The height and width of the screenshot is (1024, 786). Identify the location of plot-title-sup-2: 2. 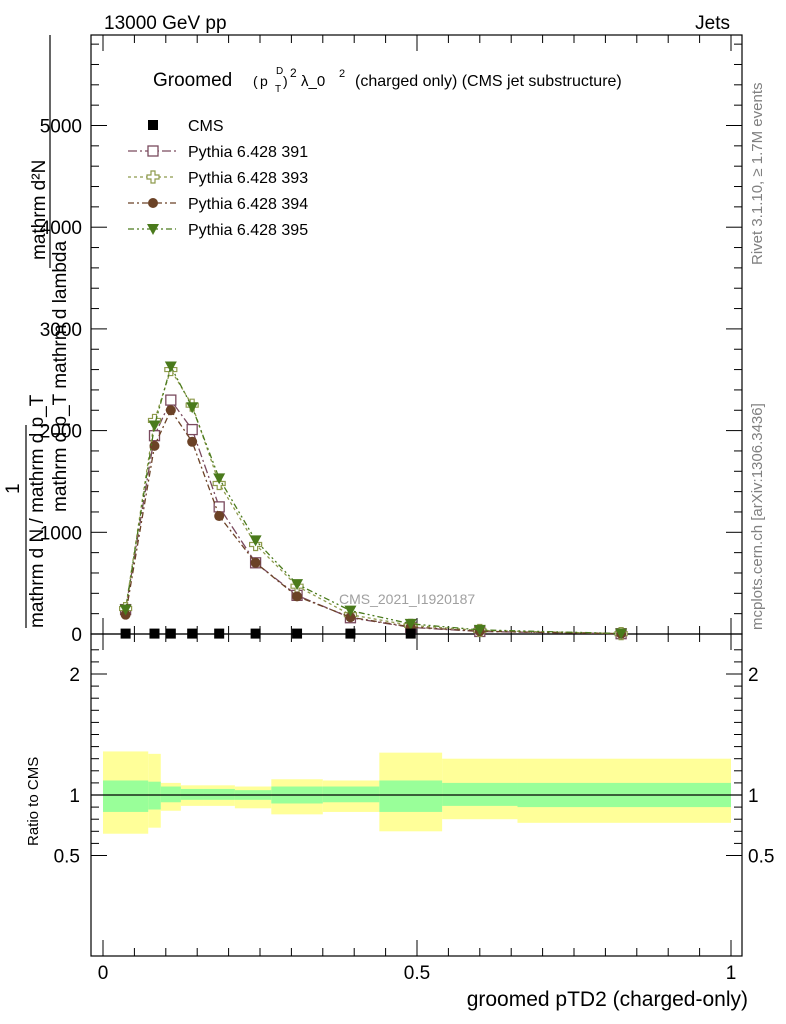
(293, 73).